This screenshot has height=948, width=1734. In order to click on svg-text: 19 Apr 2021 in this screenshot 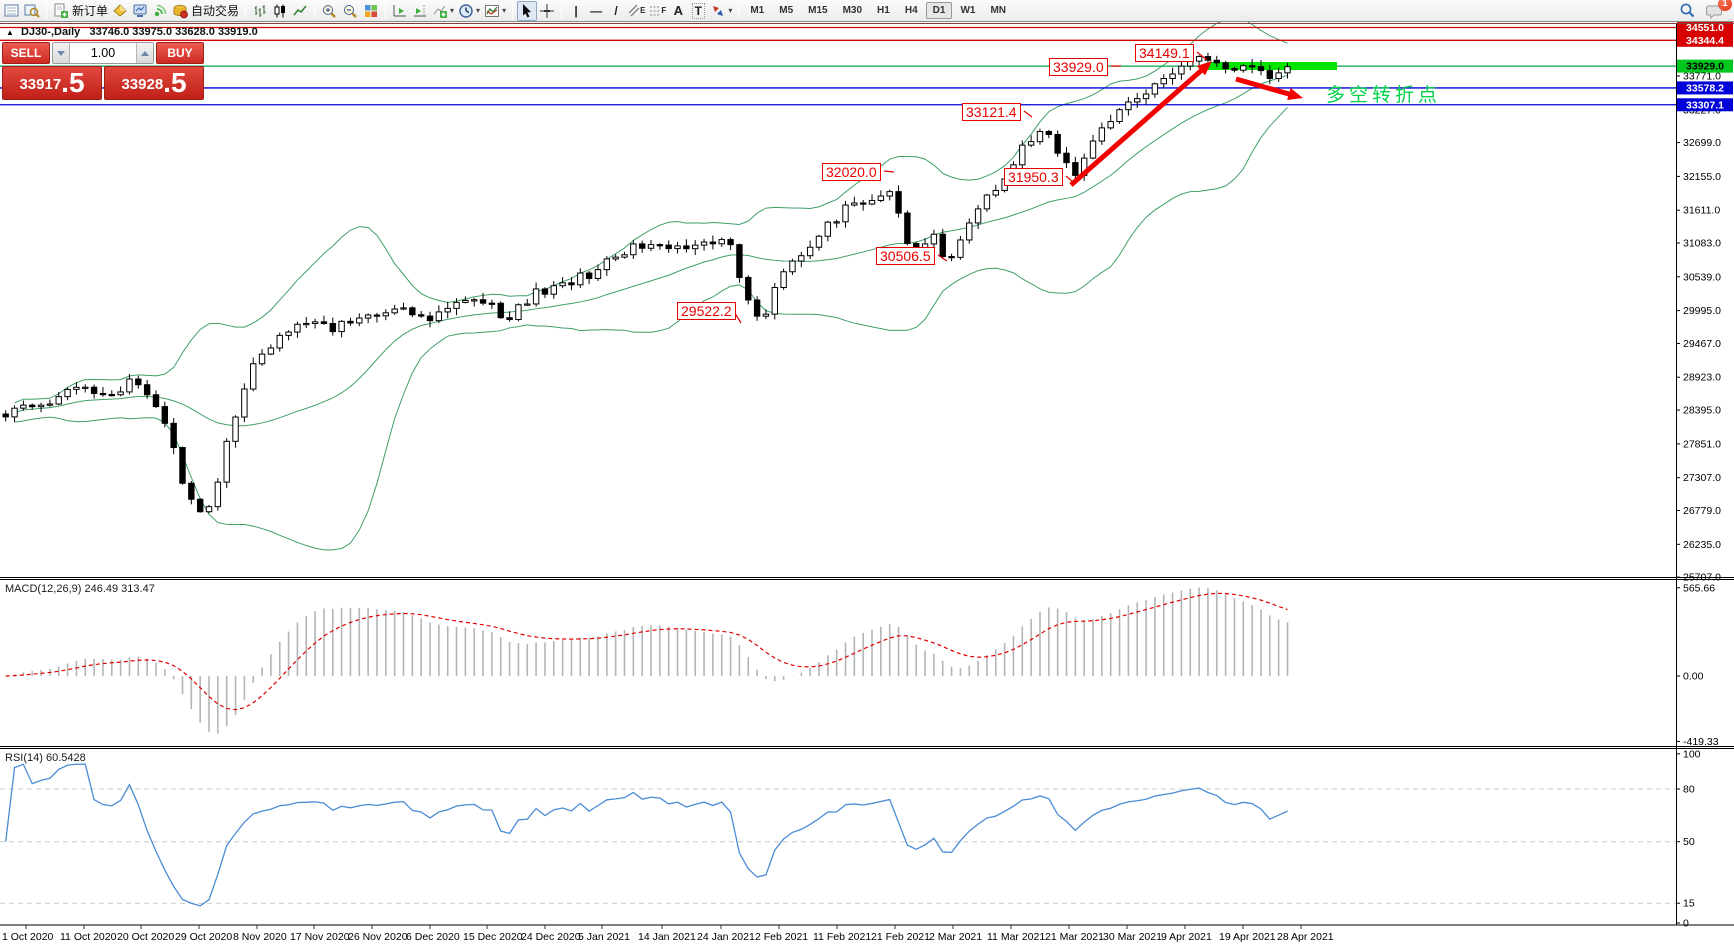, I will do `click(1247, 937)`.